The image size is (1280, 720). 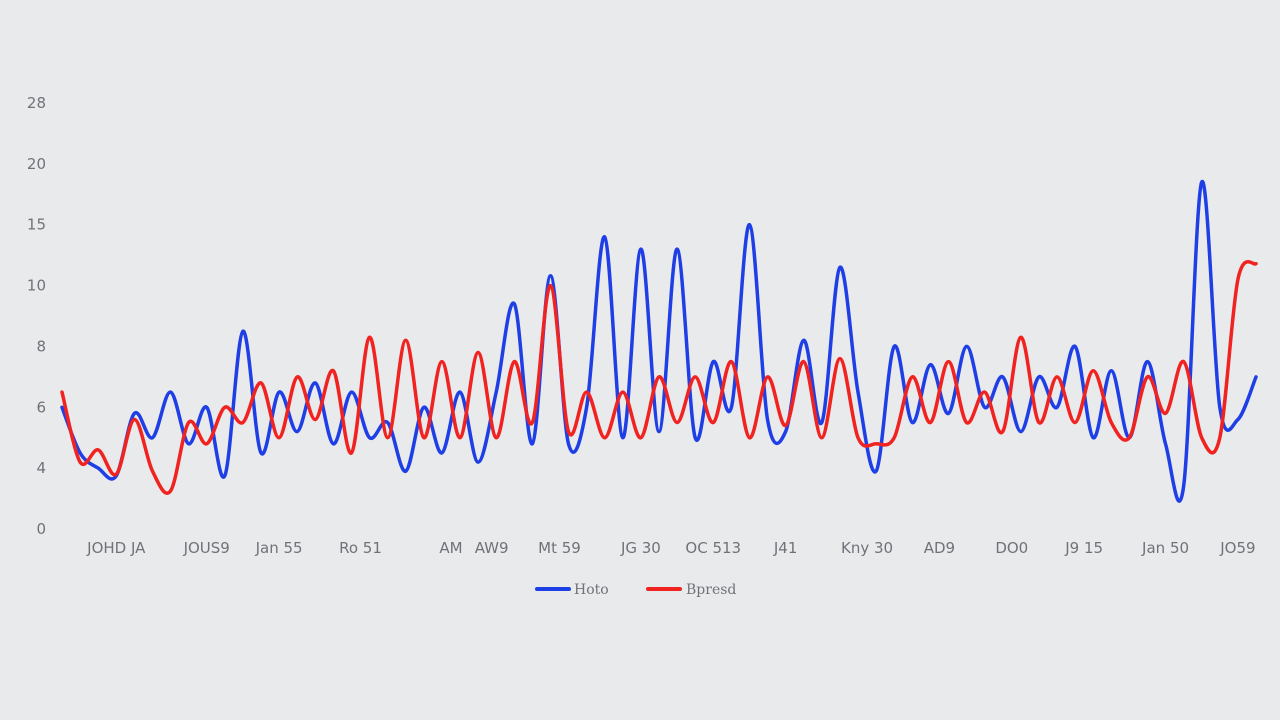 What do you see at coordinates (1083, 548) in the screenshot?
I see `x-tick-label: J9 15` at bounding box center [1083, 548].